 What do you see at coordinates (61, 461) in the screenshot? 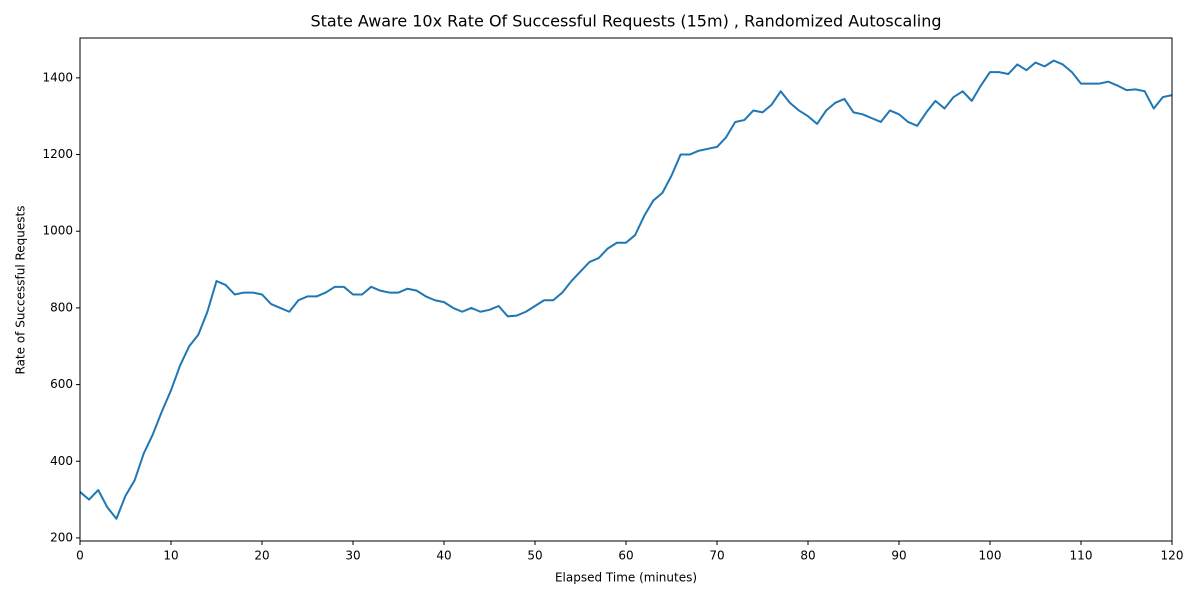
I see `y-tick-label: 400` at bounding box center [61, 461].